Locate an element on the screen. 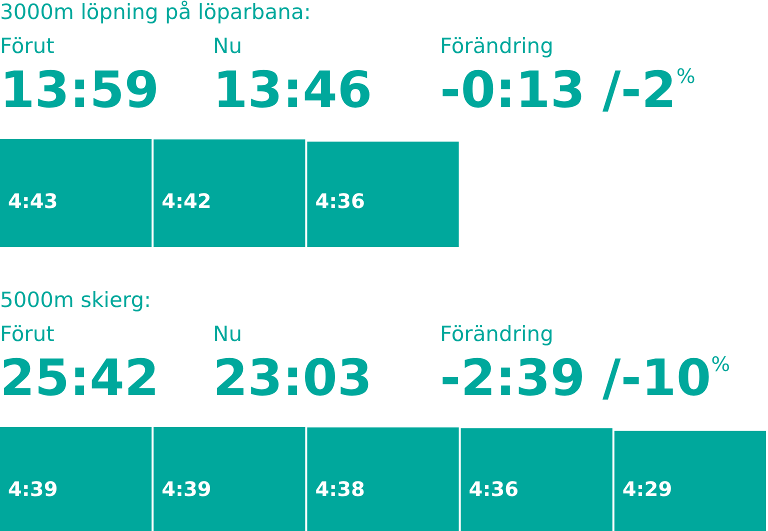 The image size is (768, 531). text: -0:13 /-2$^{%}$ is located at coordinates (568, 90).